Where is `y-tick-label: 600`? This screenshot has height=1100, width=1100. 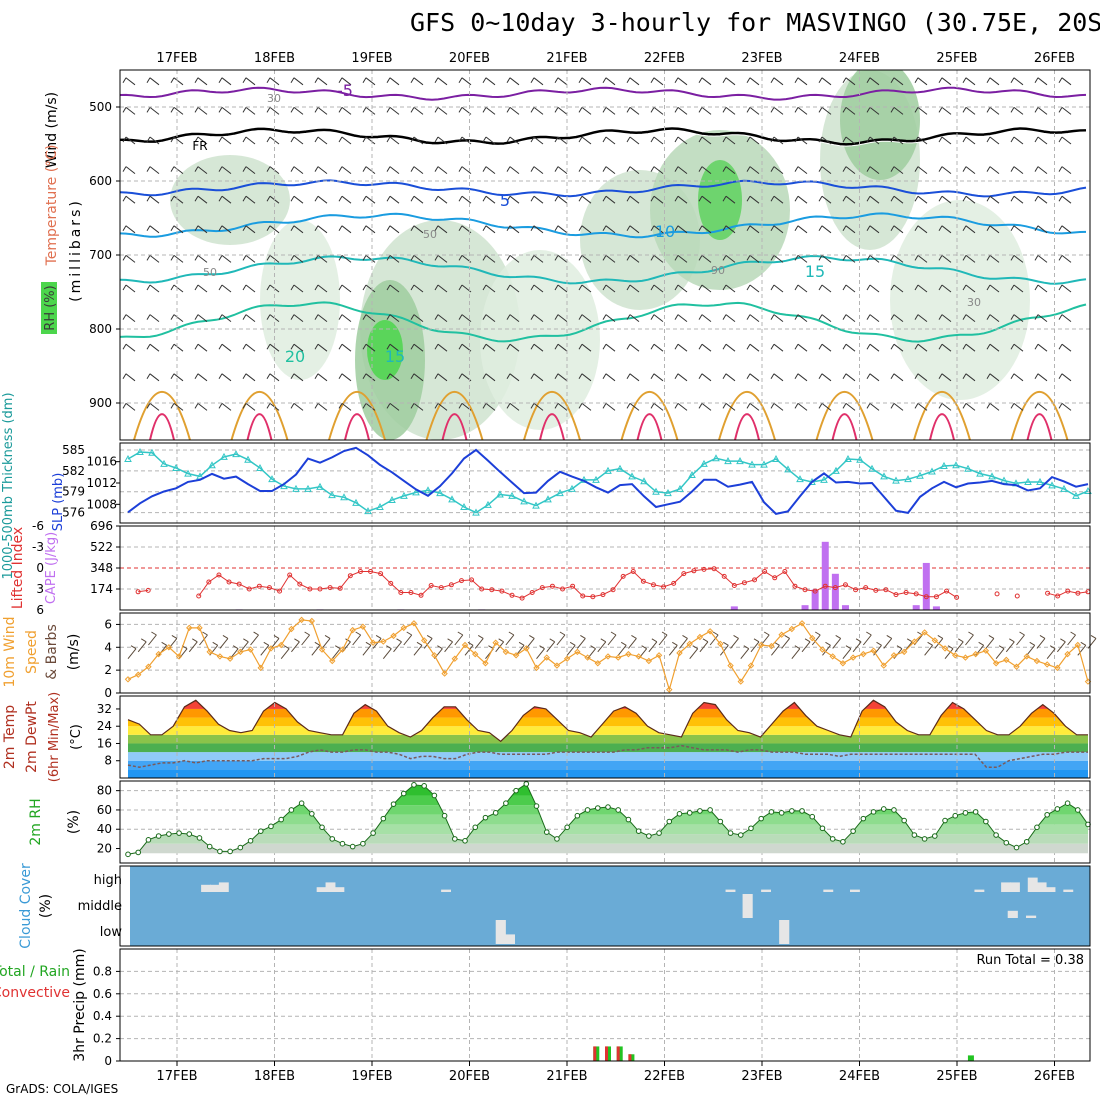
y-tick-label: 600 is located at coordinates (100, 181).